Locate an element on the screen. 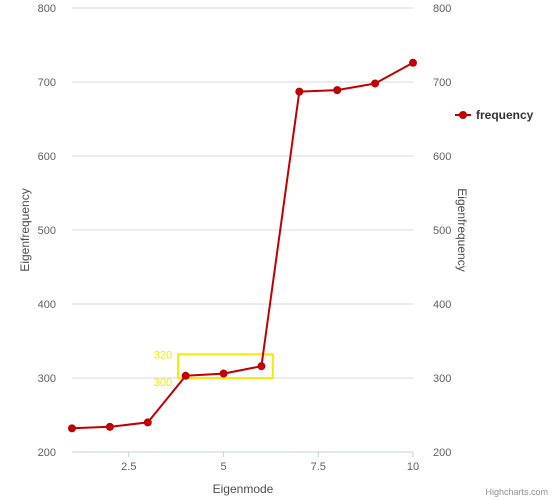 The height and width of the screenshot is (500, 556). highlight-rect is located at coordinates (225, 366).